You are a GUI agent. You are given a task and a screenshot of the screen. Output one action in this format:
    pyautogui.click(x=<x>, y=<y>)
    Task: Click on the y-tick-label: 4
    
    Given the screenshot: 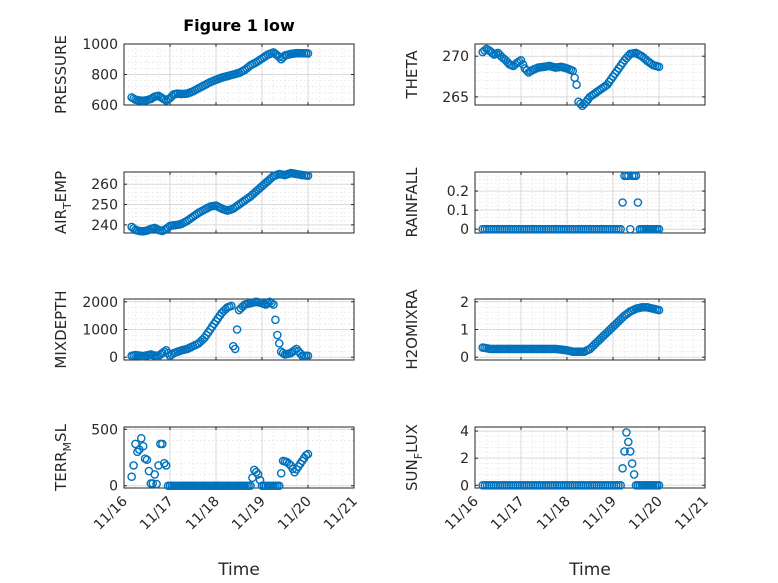 What is the action you would take?
    pyautogui.click(x=464, y=432)
    